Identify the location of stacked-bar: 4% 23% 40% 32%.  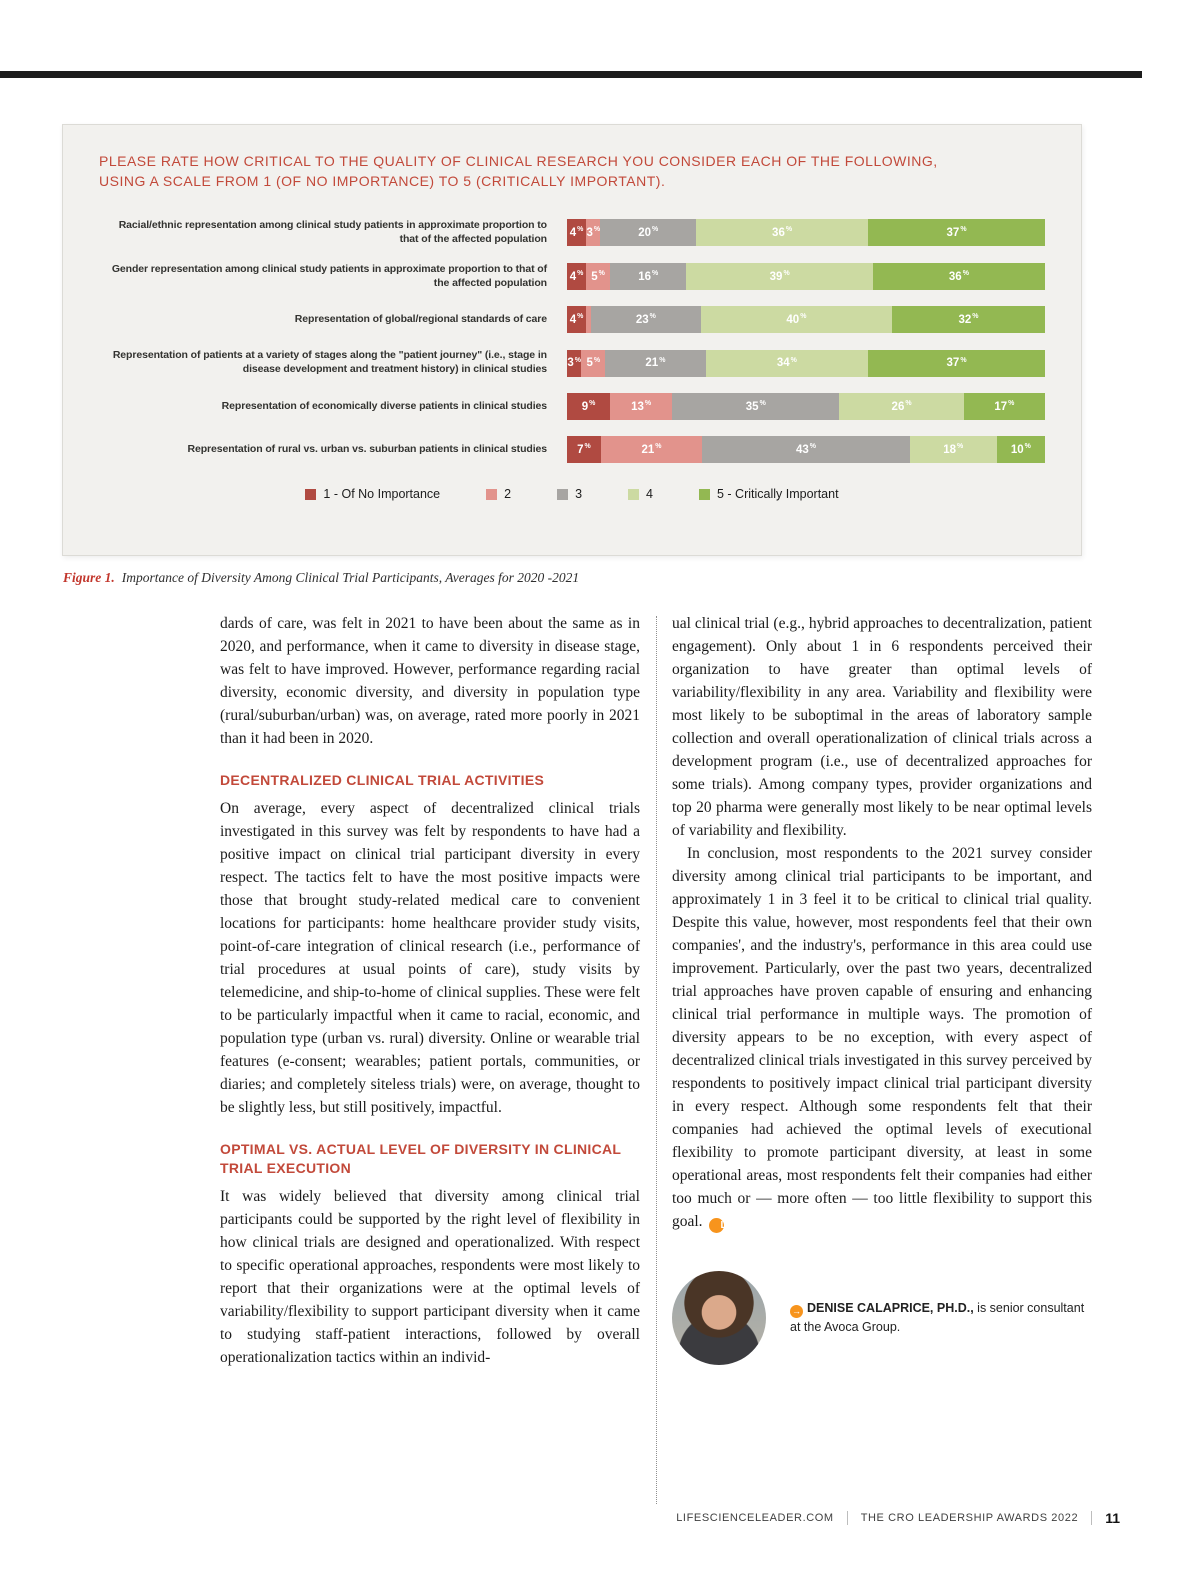
(806, 320).